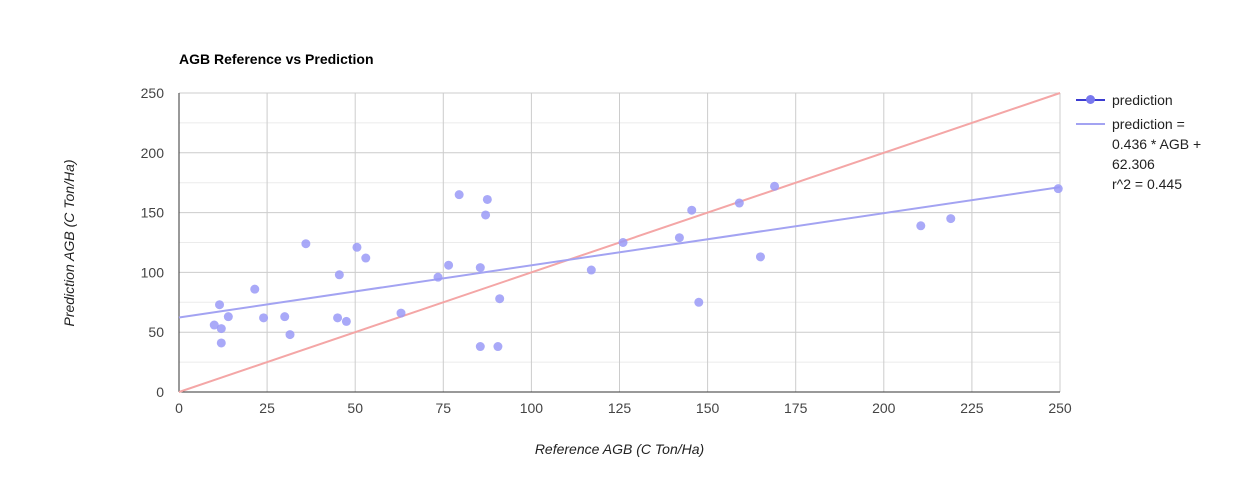  Describe the element at coordinates (153, 93) in the screenshot. I see `y-tick-label: 250` at that location.